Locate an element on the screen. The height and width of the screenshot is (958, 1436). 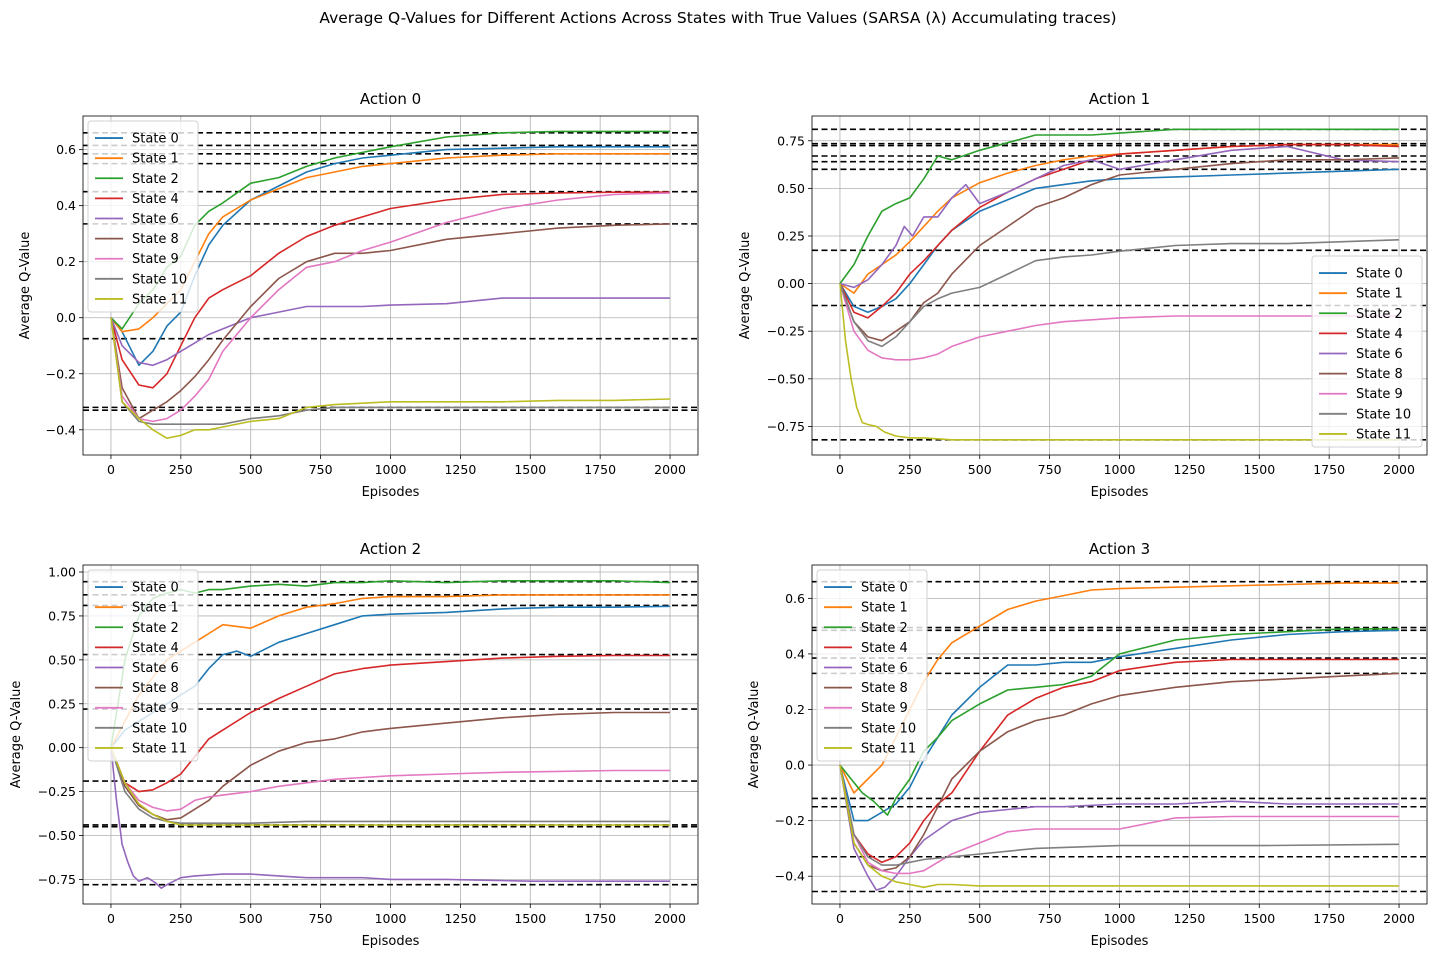
y-tick-label: 1.00 is located at coordinates (62, 572).